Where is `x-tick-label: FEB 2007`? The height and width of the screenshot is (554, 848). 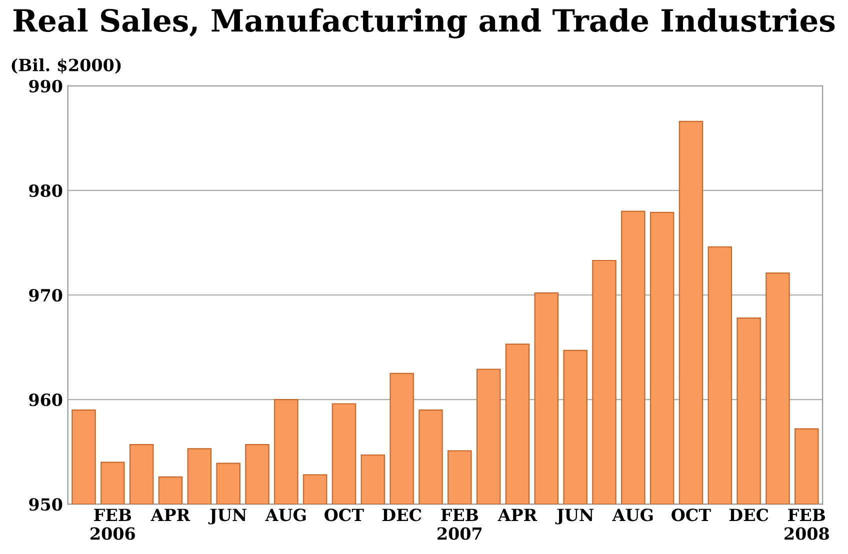
x-tick-label: FEB 2007 is located at coordinates (460, 524).